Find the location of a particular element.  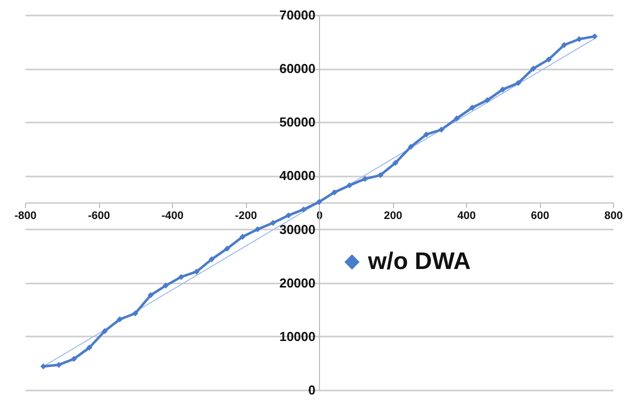

y-tick-label: 20000 is located at coordinates (297, 282).